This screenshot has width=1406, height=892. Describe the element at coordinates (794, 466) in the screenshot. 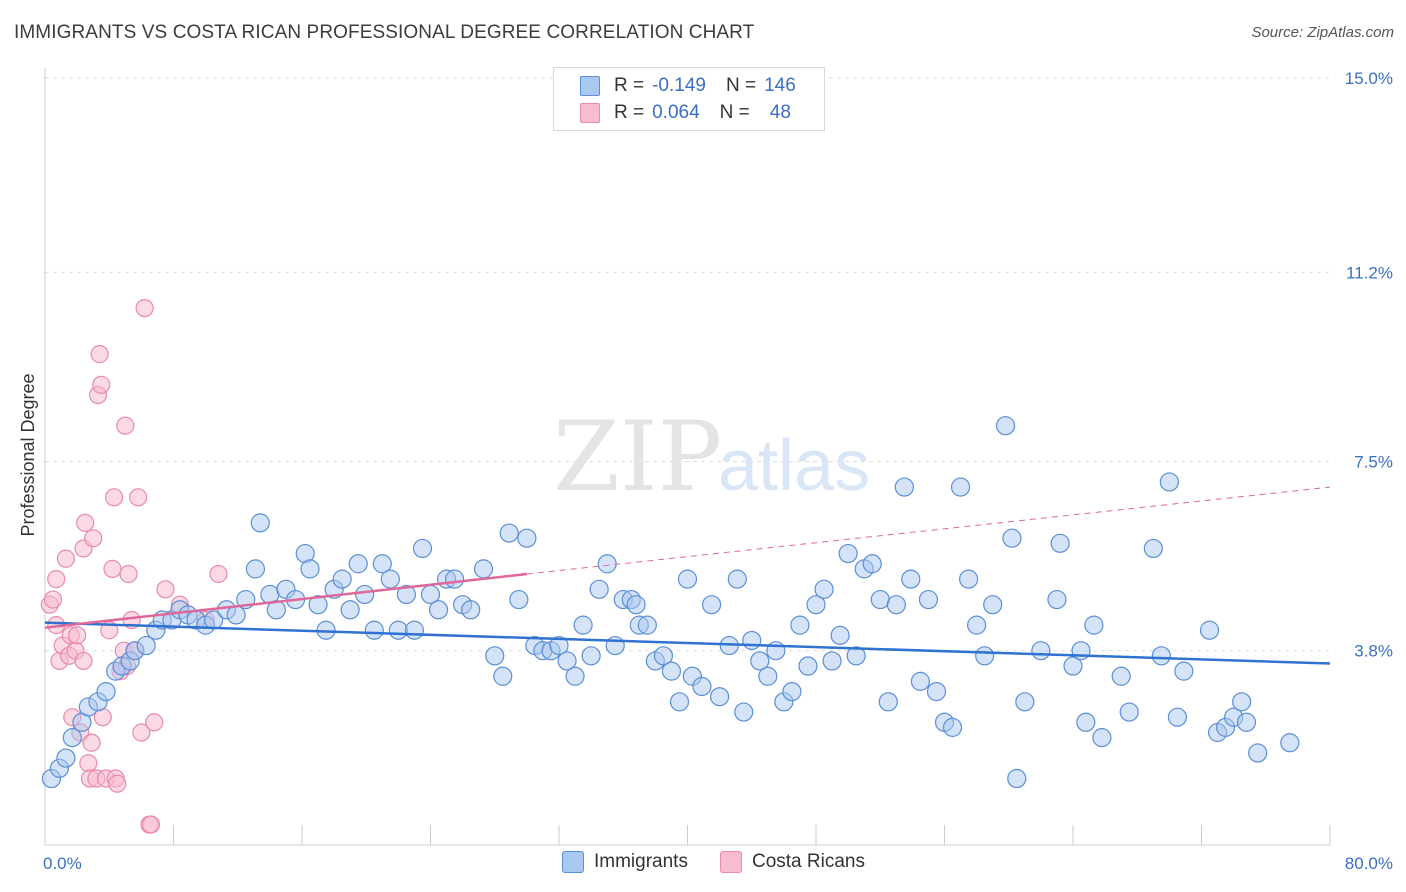

I see `watermark-atlas: atlas` at that location.